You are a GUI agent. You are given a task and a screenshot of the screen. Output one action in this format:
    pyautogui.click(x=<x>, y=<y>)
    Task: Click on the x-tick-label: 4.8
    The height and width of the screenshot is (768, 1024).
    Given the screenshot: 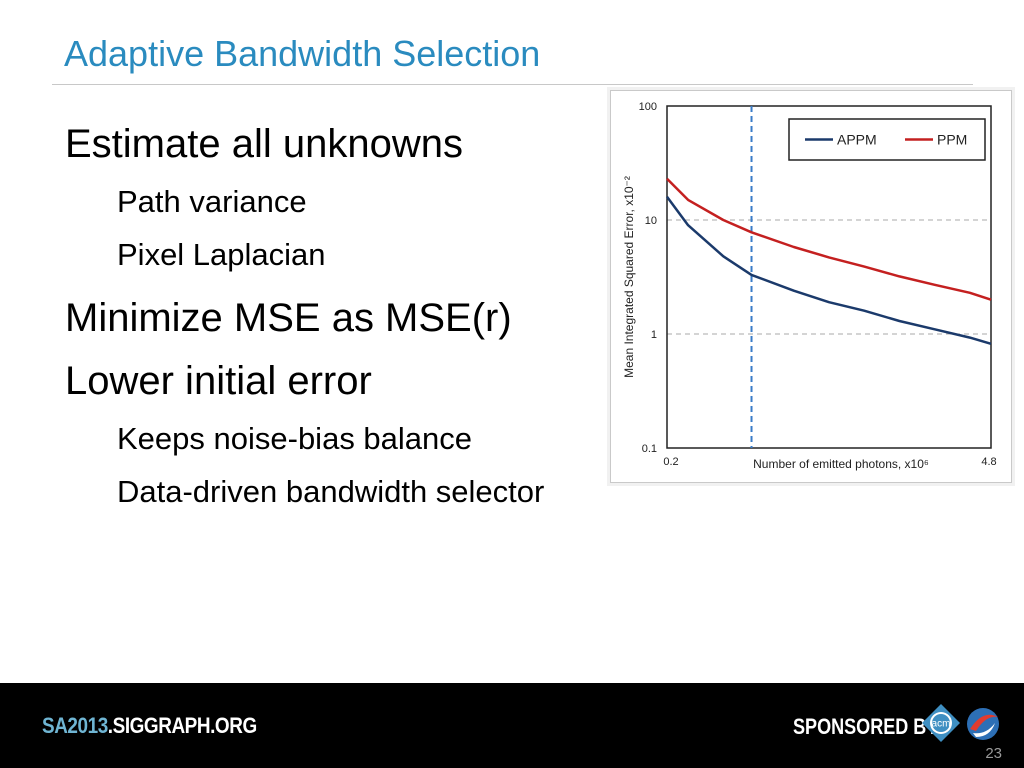 What is the action you would take?
    pyautogui.click(x=988, y=462)
    